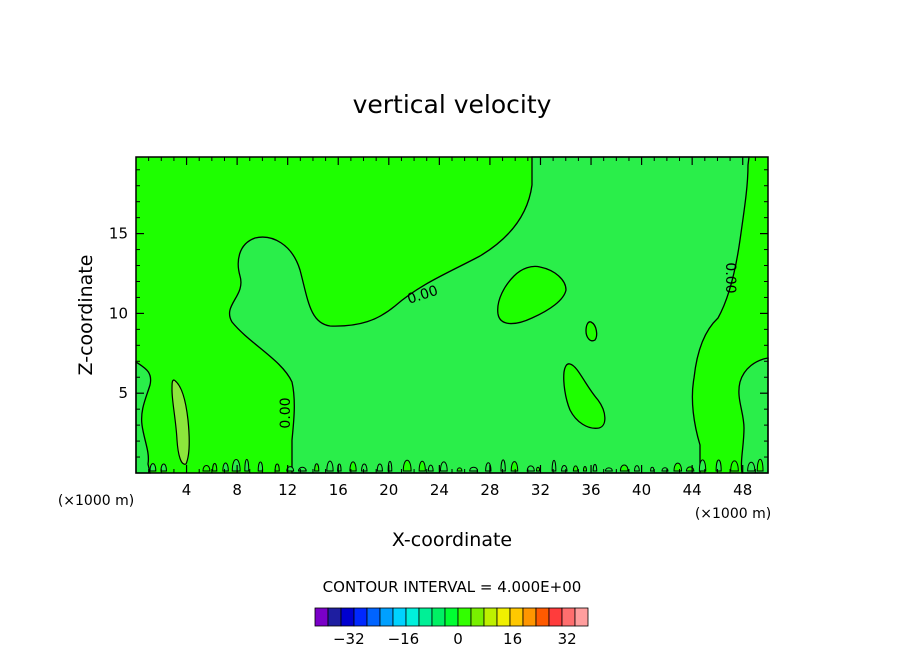 Image resolution: width=904 pixels, height=654 pixels. Describe the element at coordinates (86, 315) in the screenshot. I see `y-axis-label: Z-coordinate` at that location.